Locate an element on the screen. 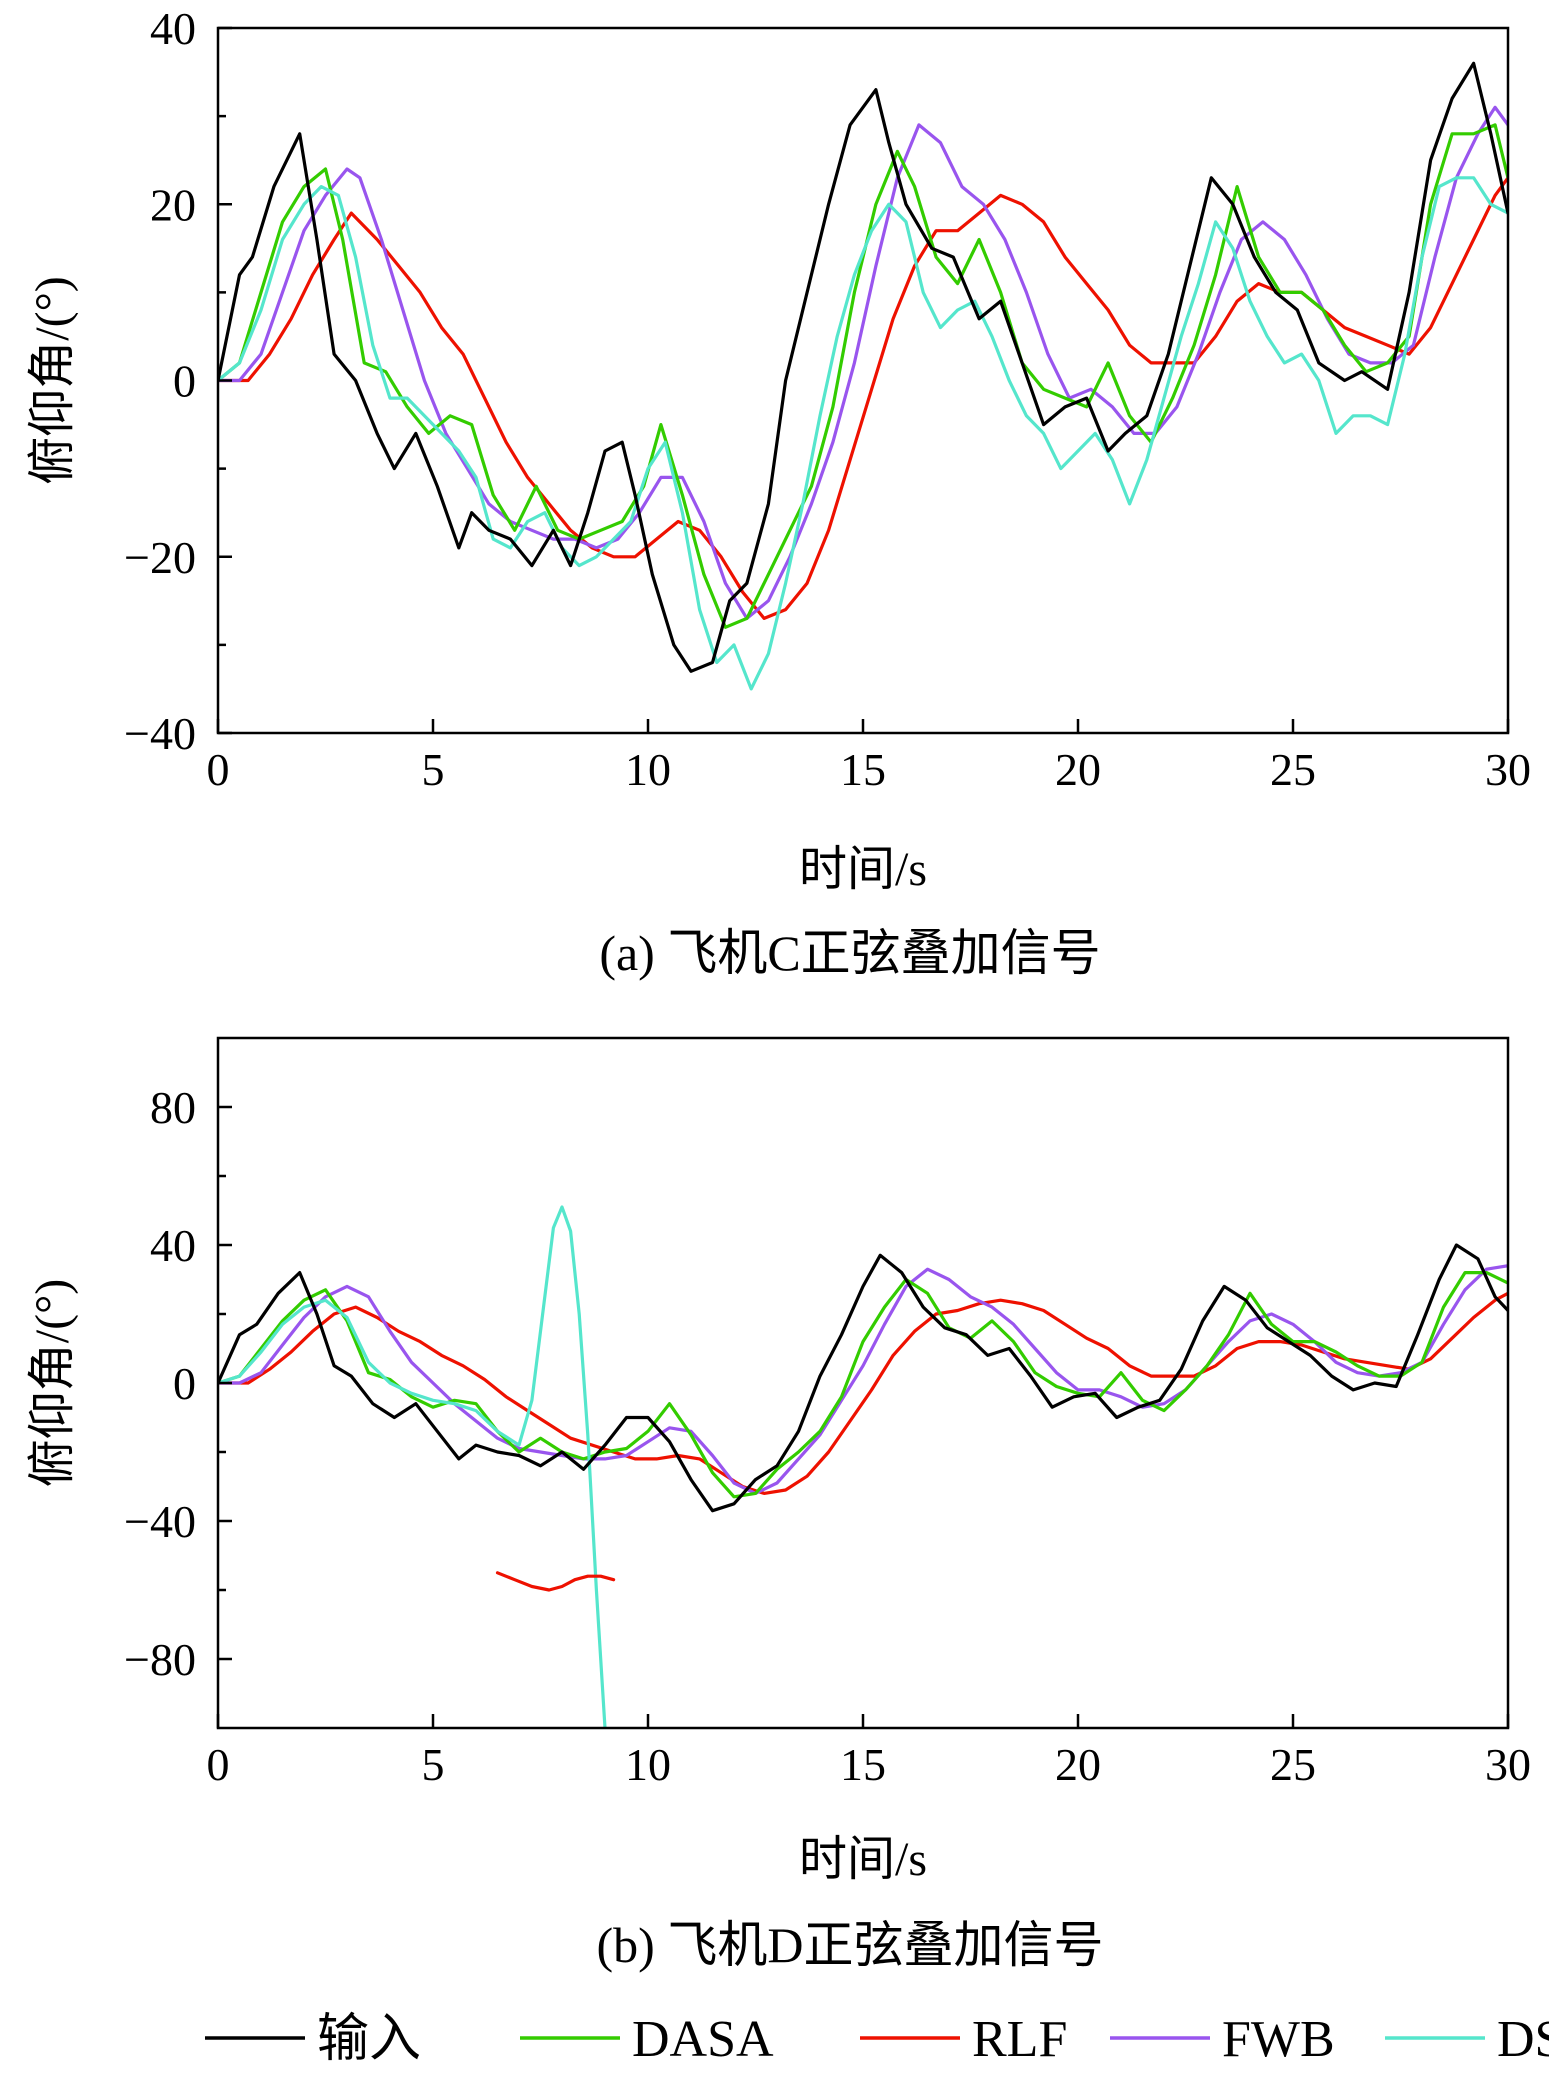 The height and width of the screenshot is (2099, 1549). legend-item: FWB is located at coordinates (1222, 2039).